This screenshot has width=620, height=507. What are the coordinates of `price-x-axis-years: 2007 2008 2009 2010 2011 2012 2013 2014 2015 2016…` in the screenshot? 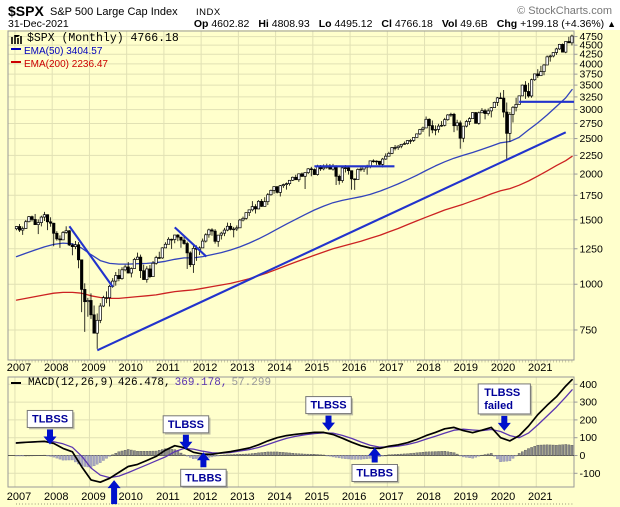 It's located at (280, 368).